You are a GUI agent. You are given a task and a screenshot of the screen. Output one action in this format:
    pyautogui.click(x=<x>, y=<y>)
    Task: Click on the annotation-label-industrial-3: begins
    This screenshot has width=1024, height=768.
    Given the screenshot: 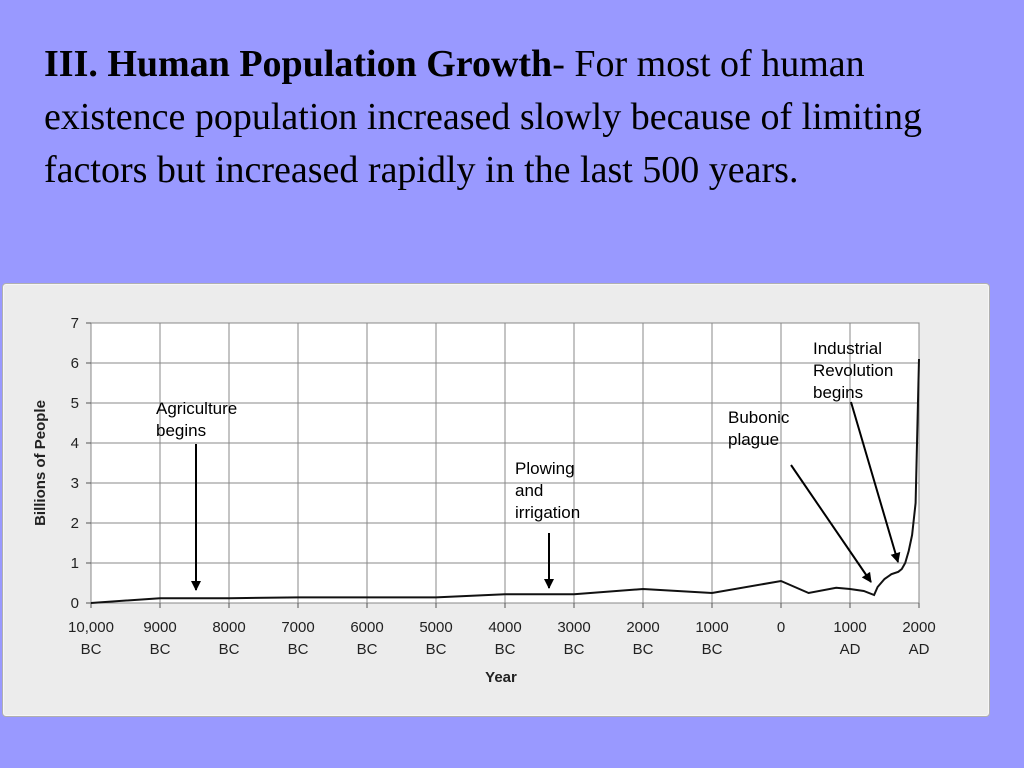 What is the action you would take?
    pyautogui.click(x=838, y=392)
    